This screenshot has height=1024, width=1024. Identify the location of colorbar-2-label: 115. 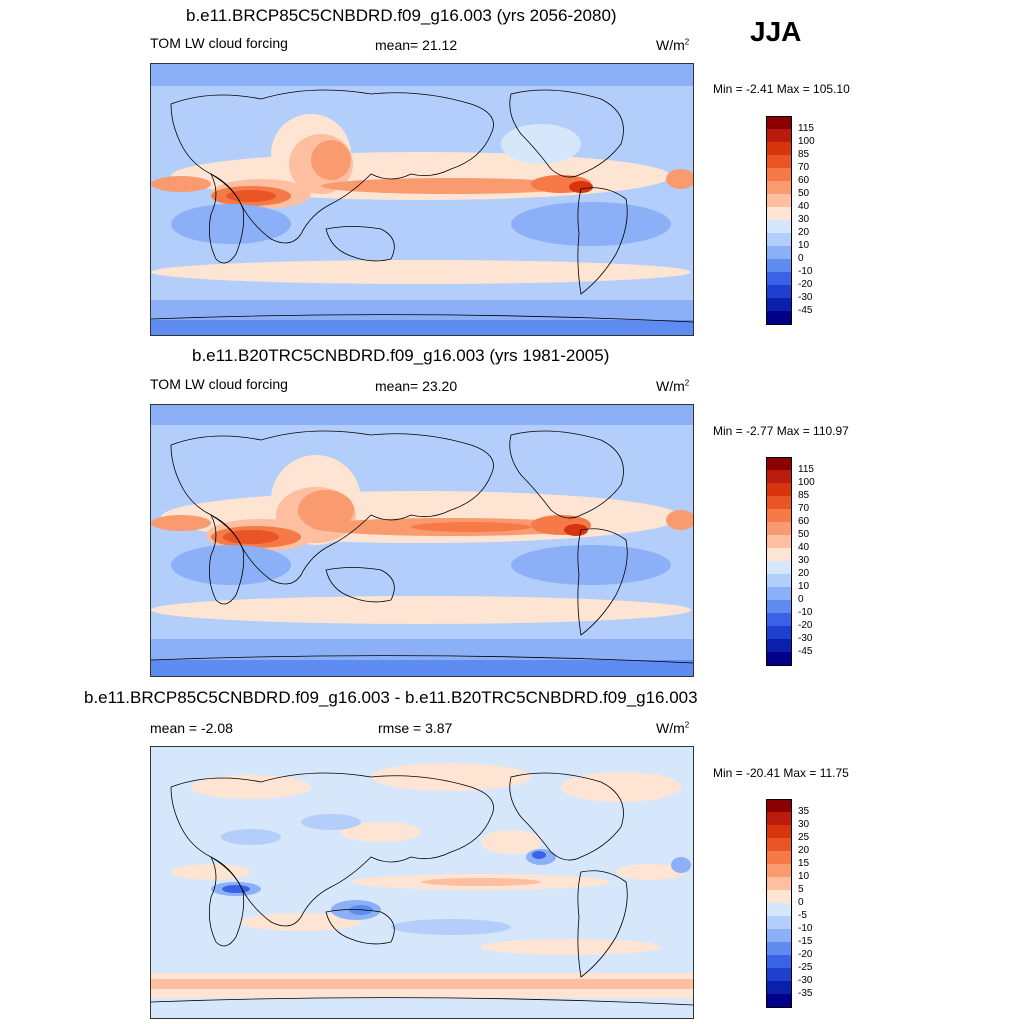
(806, 469).